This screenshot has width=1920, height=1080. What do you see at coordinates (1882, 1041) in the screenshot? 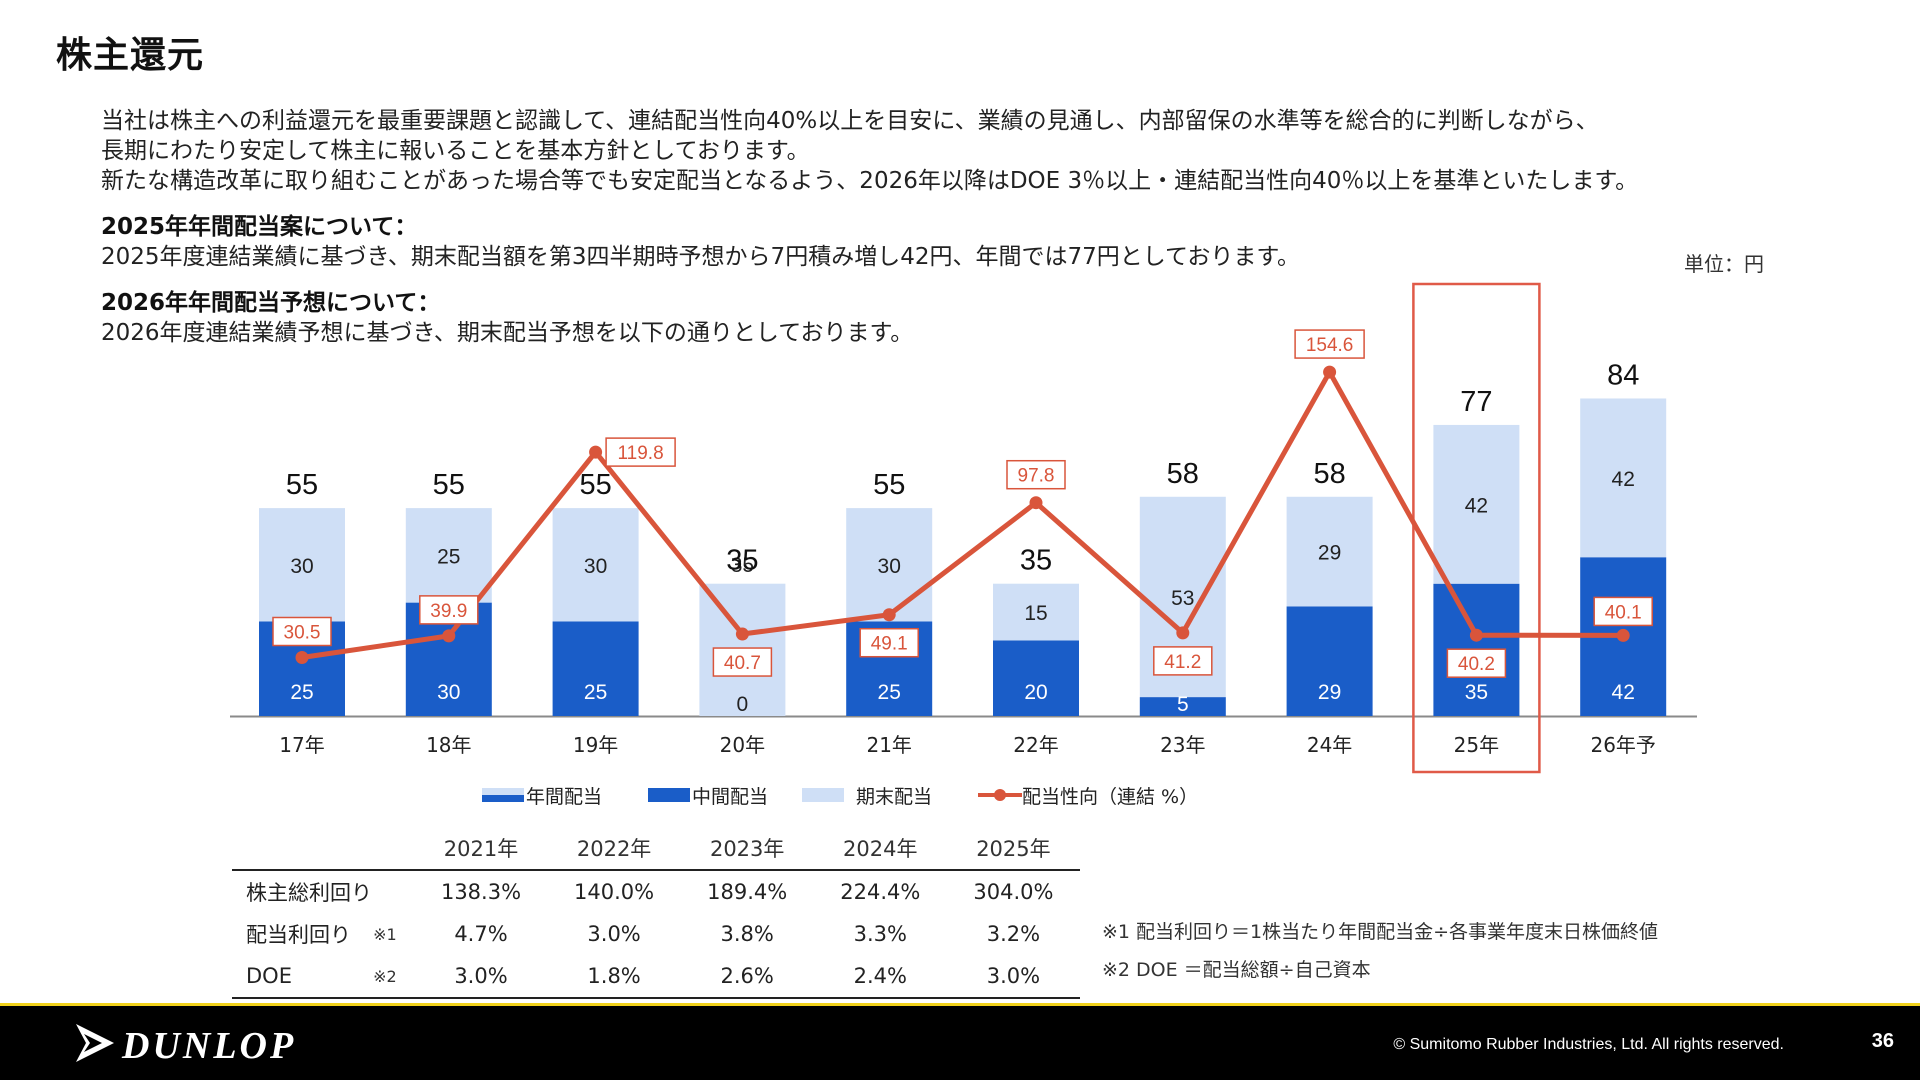
I see `page-number: 36` at bounding box center [1882, 1041].